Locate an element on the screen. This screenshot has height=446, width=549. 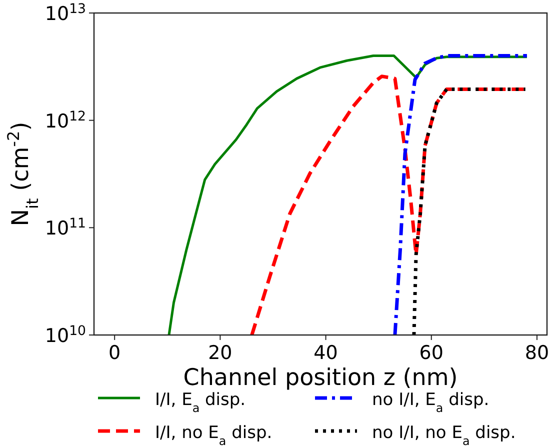
y-tick-label: 10$^{10}$ is located at coordinates (65, 335).